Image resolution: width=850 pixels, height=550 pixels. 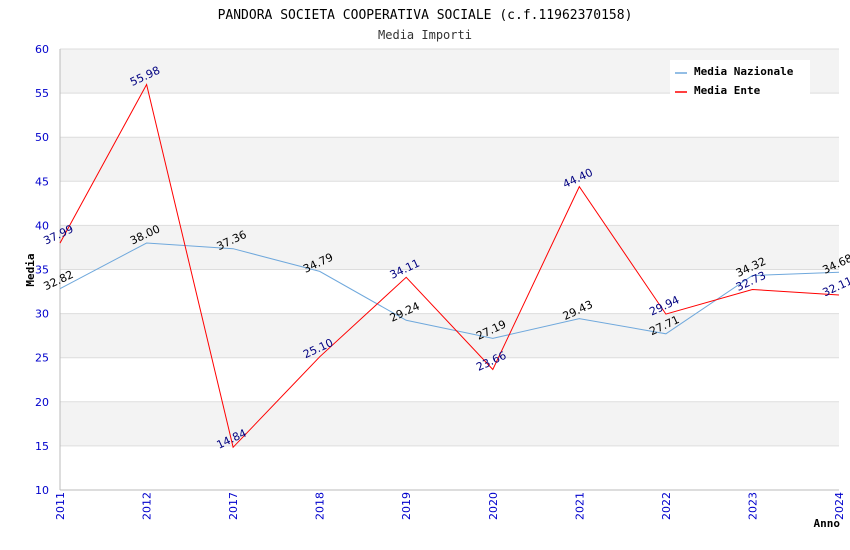 I want to click on x-tick-label: 2018, so click(x=320, y=506).